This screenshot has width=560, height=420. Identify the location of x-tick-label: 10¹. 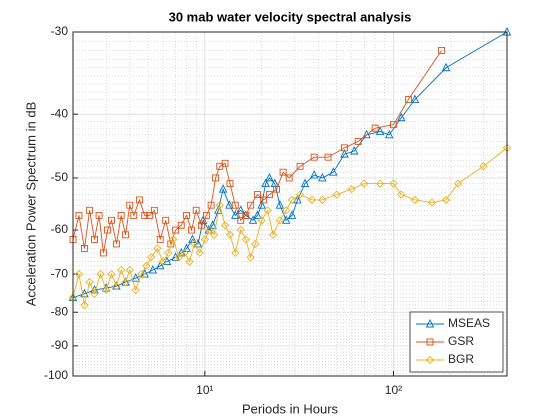
(204, 390).